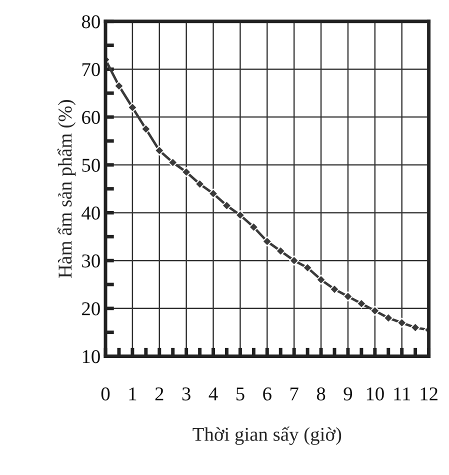  Describe the element at coordinates (91, 213) in the screenshot. I see `y-tick-label: 40` at that location.